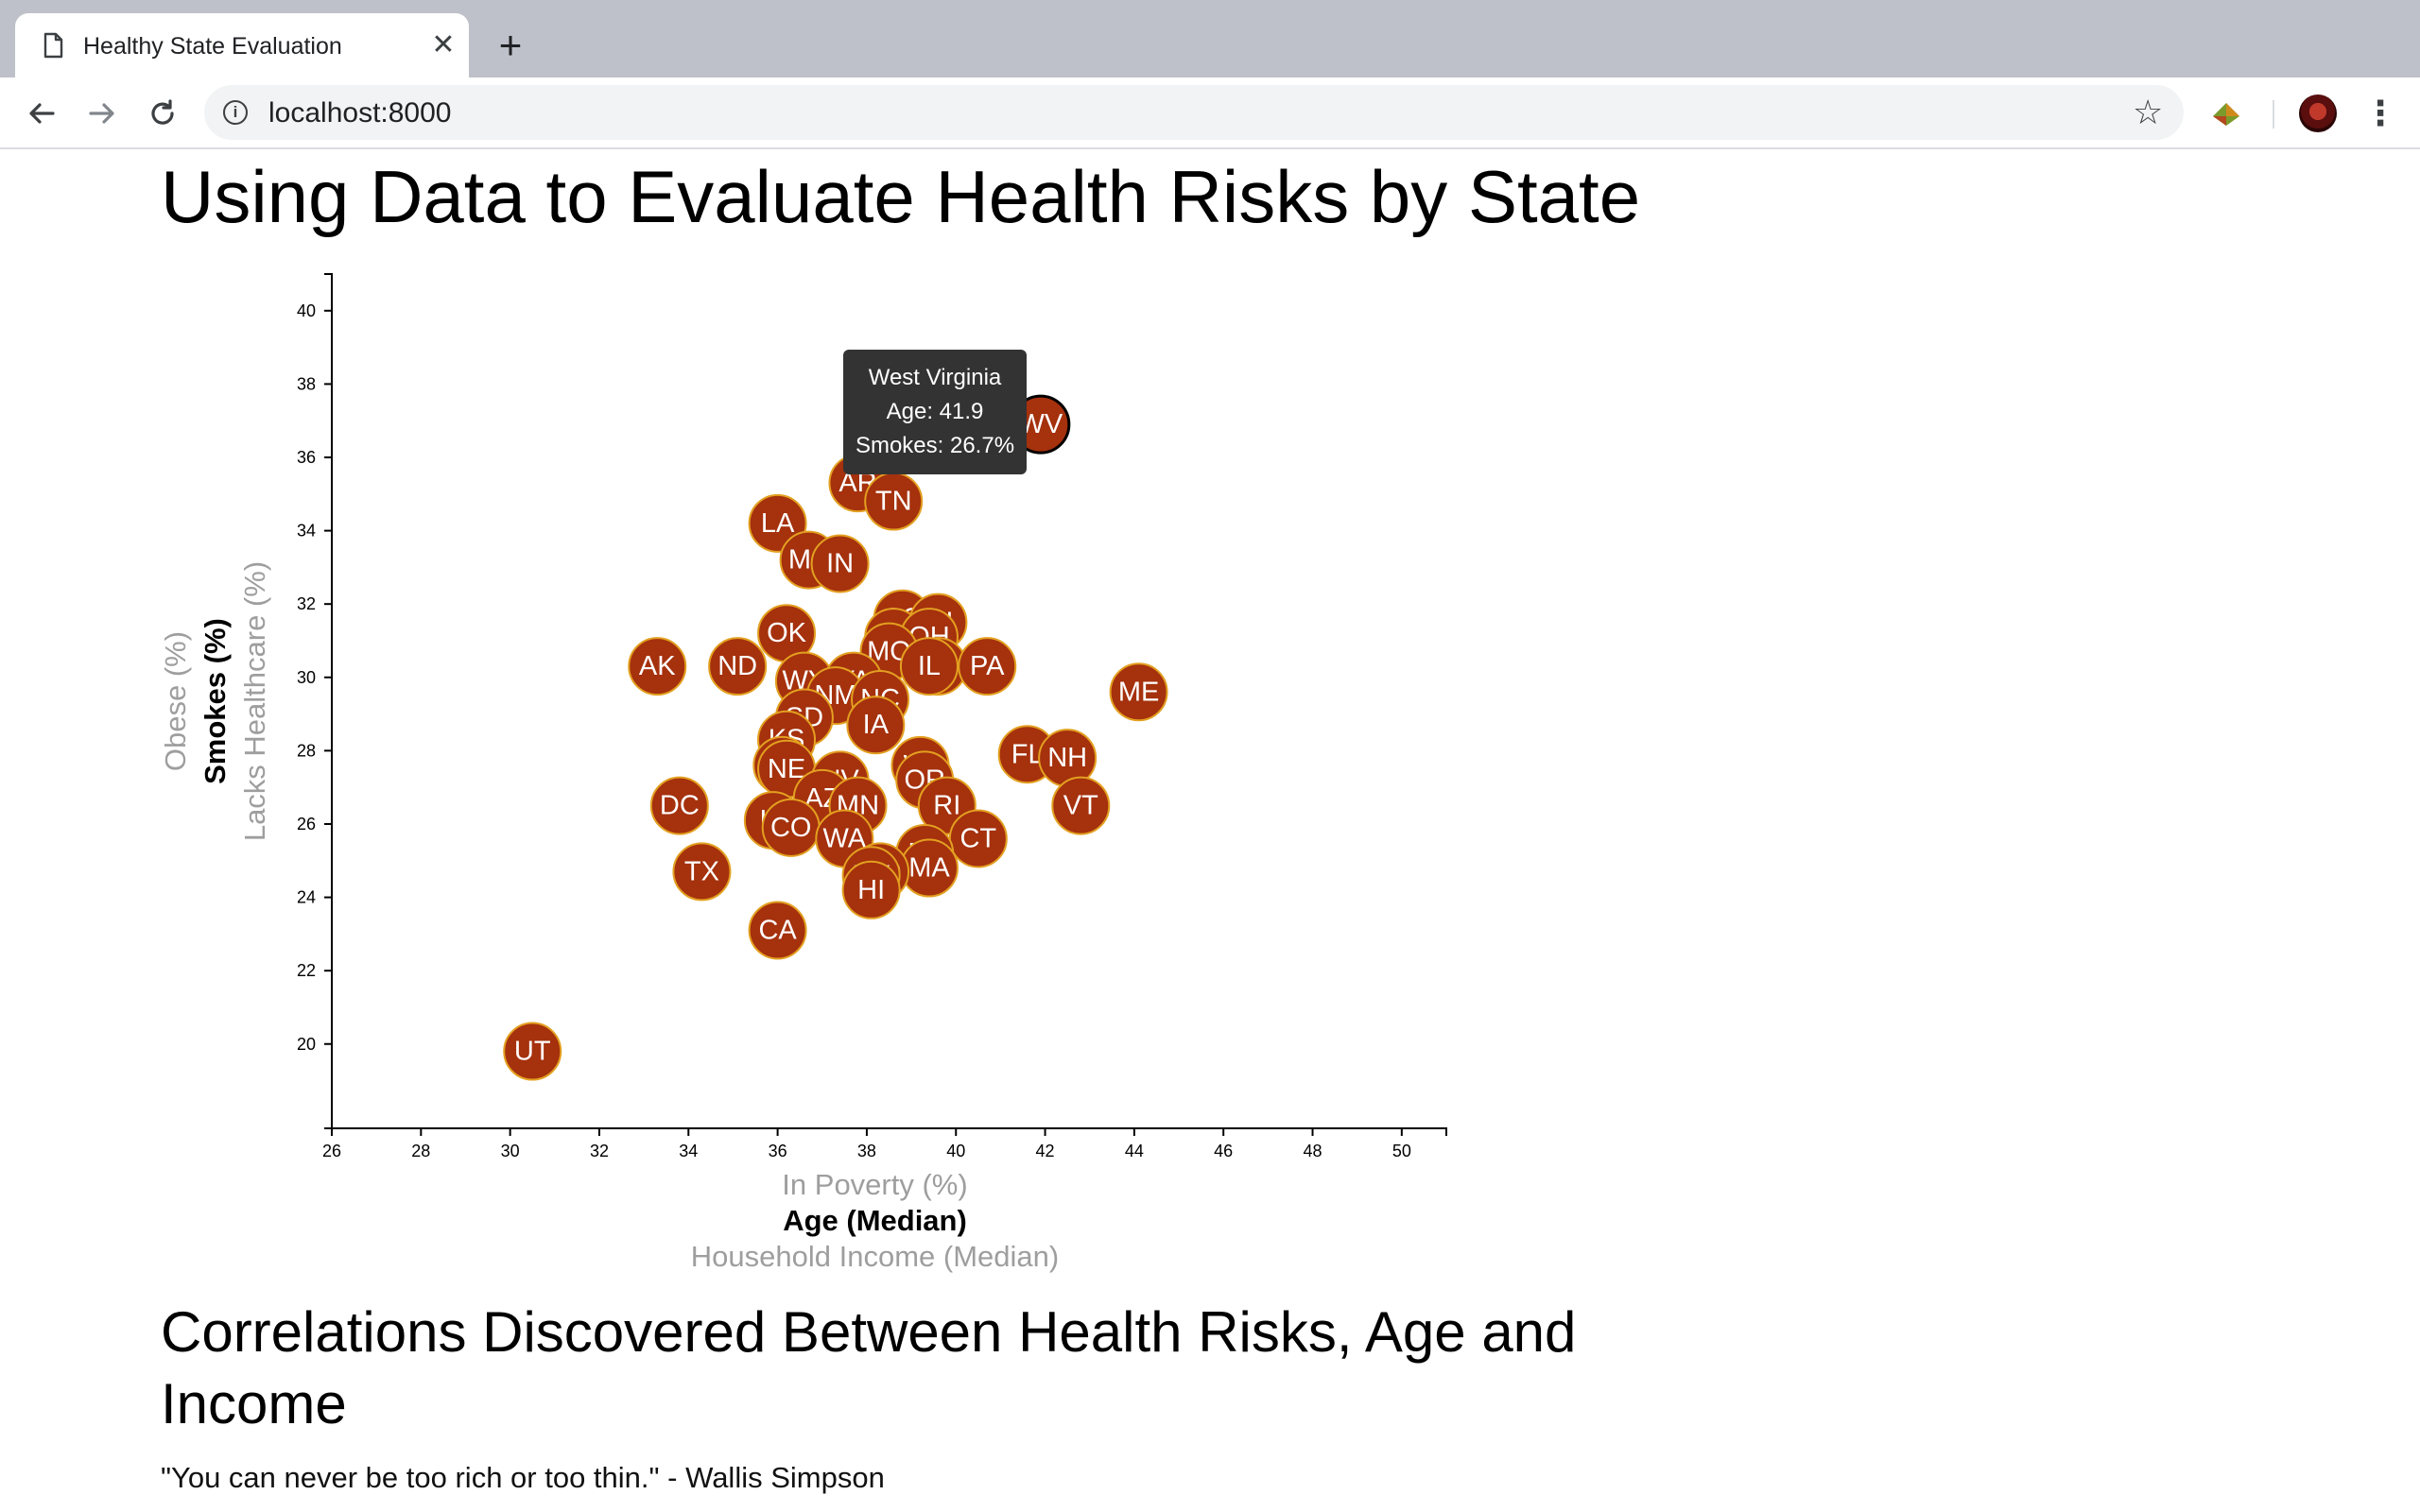  I want to click on state-point-in: IN, so click(840, 563).